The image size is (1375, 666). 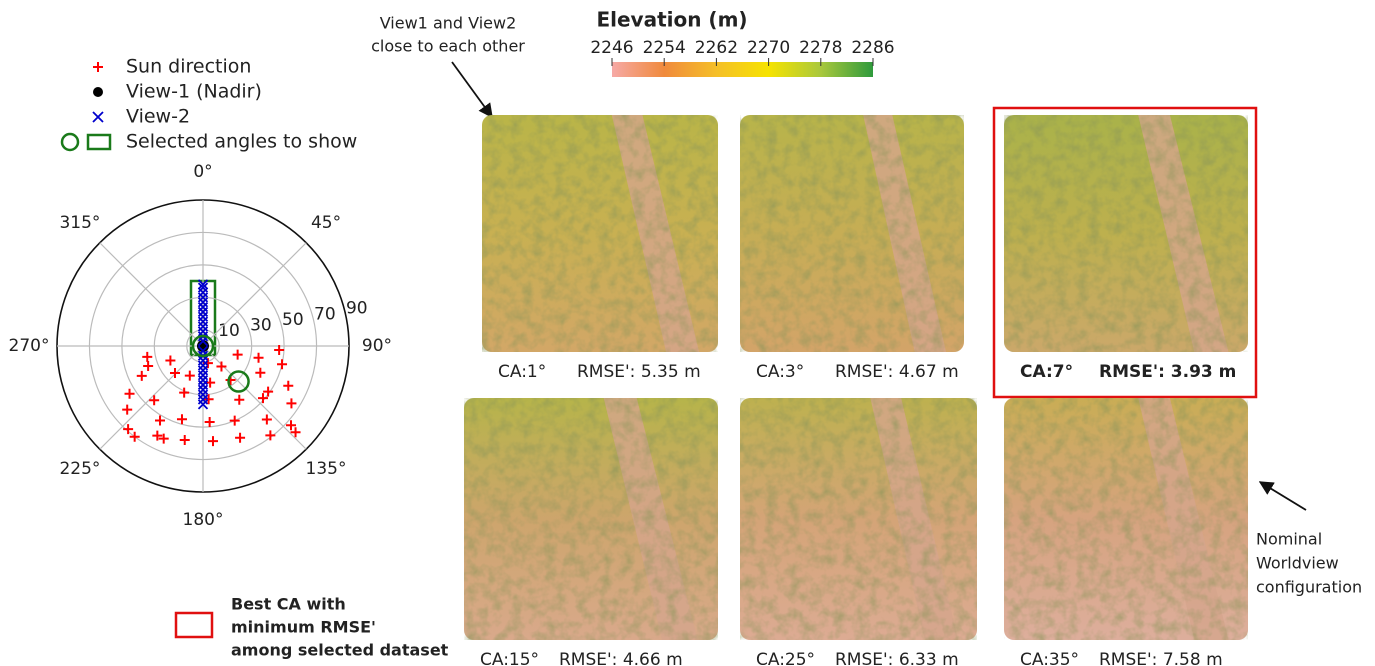 What do you see at coordinates (897, 658) in the screenshot?
I see `panel-rmse: RMSE': 6.33 m` at bounding box center [897, 658].